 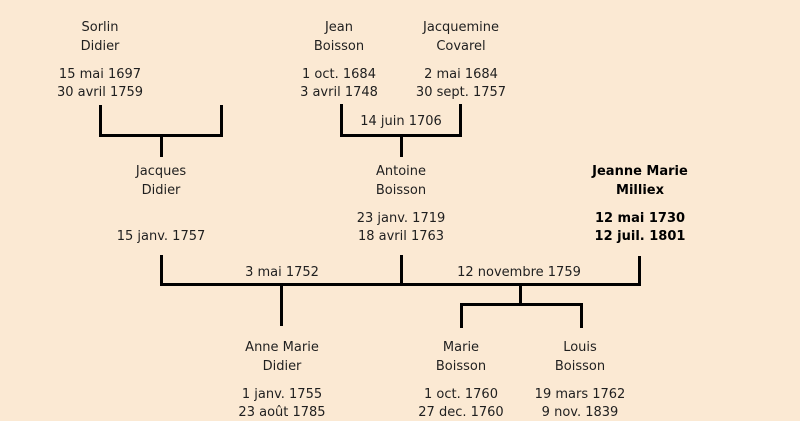 What do you see at coordinates (640, 171) in the screenshot?
I see `person-first-name: Jeanne Marie` at bounding box center [640, 171].